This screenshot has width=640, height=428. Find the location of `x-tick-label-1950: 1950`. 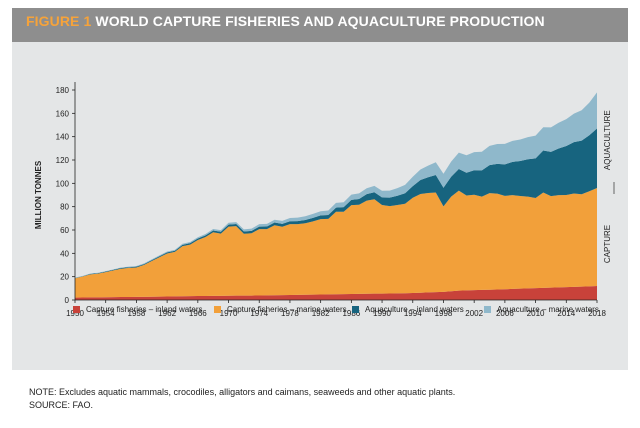

x-tick-label-1950: 1950 is located at coordinates (75, 313).